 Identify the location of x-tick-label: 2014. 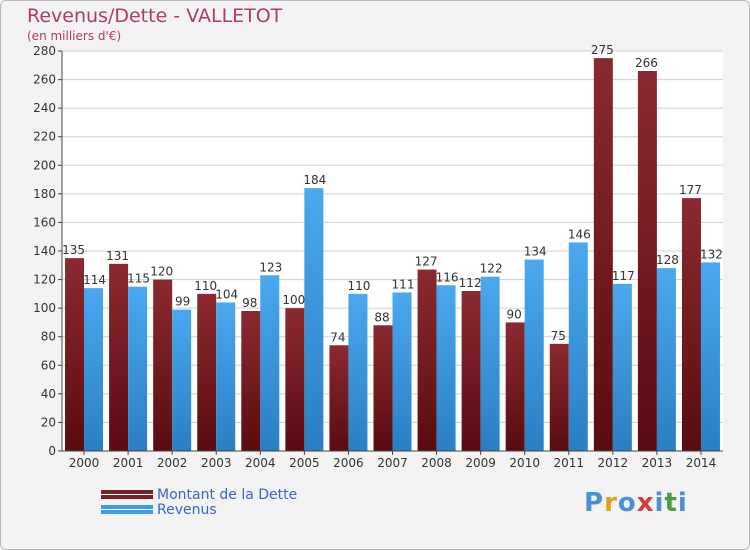
(701, 463).